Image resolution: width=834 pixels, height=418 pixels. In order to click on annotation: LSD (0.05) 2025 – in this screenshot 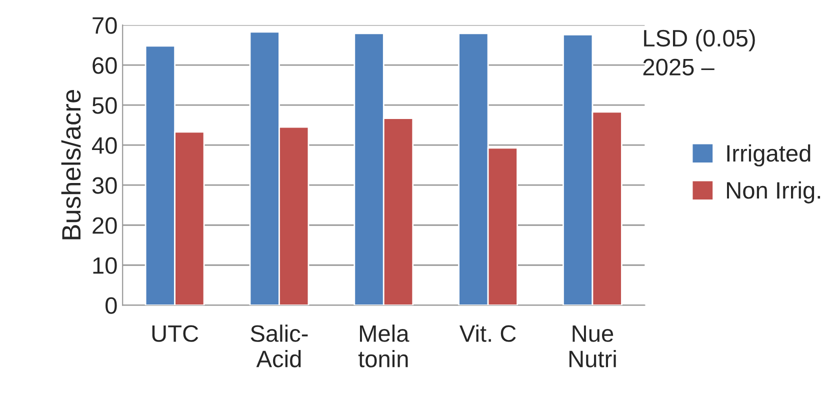, I will do `click(699, 52)`.